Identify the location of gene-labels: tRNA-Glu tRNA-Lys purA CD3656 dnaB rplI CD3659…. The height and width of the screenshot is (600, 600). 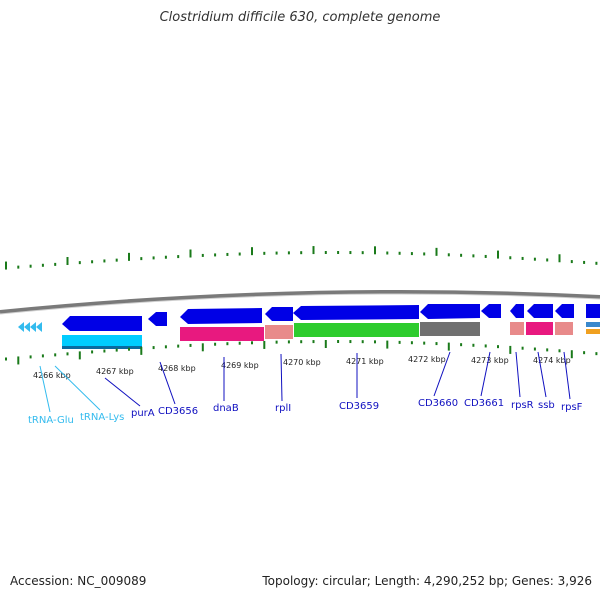
(305, 412).